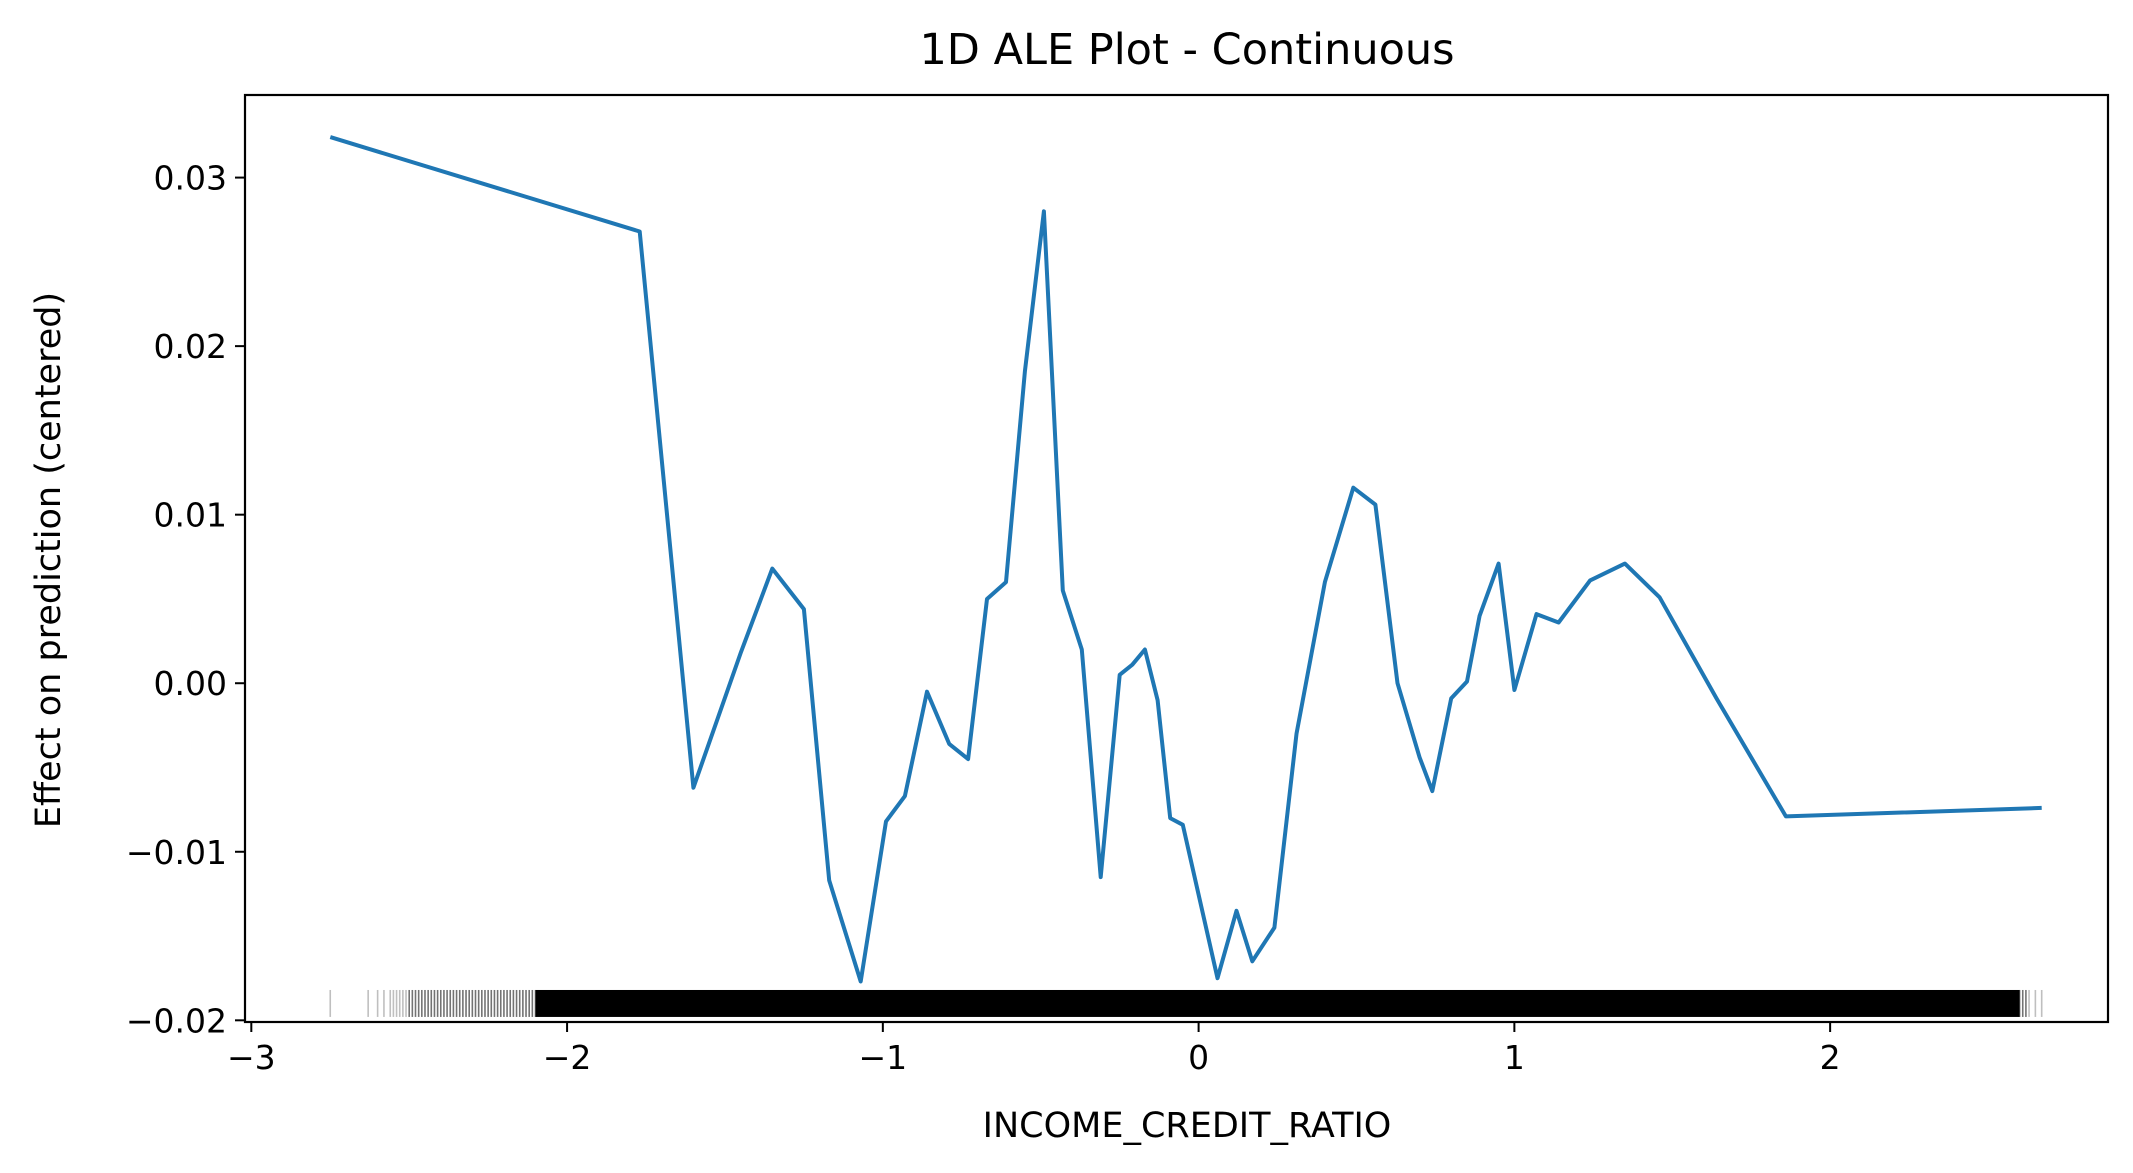 The width and height of the screenshot is (2133, 1173). Describe the element at coordinates (185, 599) in the screenshot. I see `y-axis: −0.02 −0.01 0.00 0.01 0.02 0.03` at that location.